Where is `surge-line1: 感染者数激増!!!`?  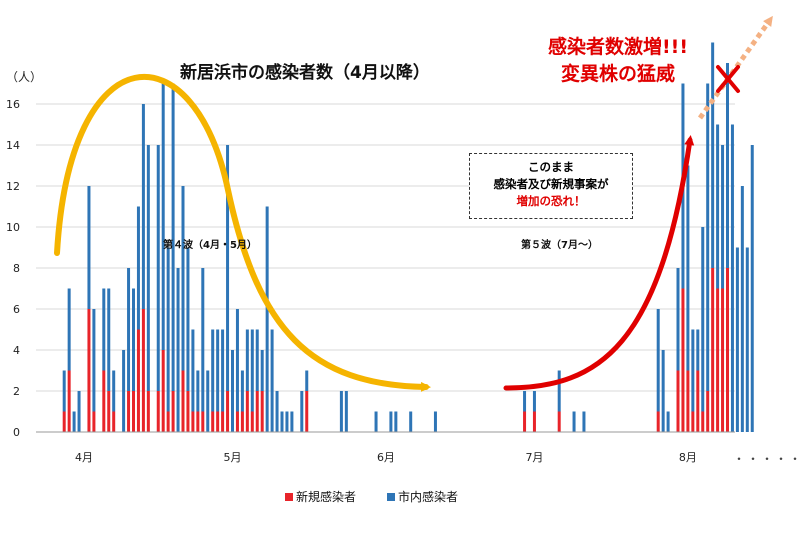 surge-line1: 感染者数激増!!! is located at coordinates (618, 47).